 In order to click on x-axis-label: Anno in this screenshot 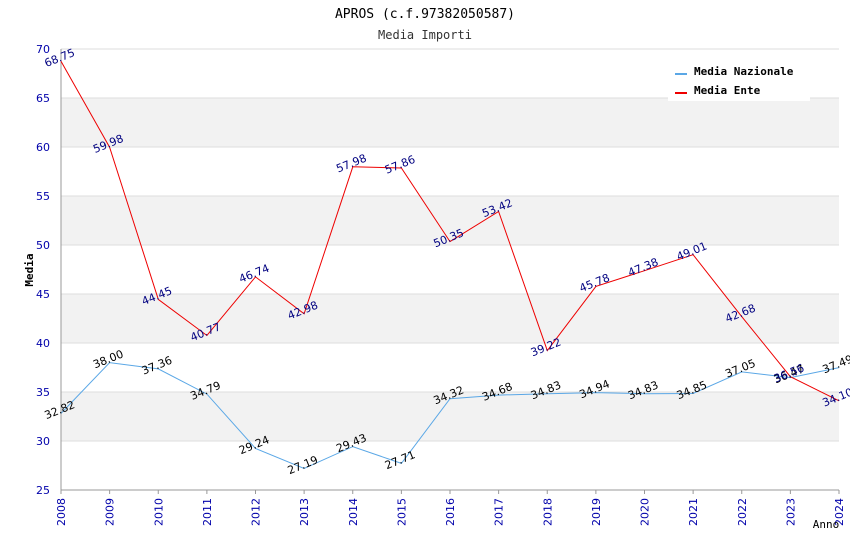, I will do `click(826, 524)`.